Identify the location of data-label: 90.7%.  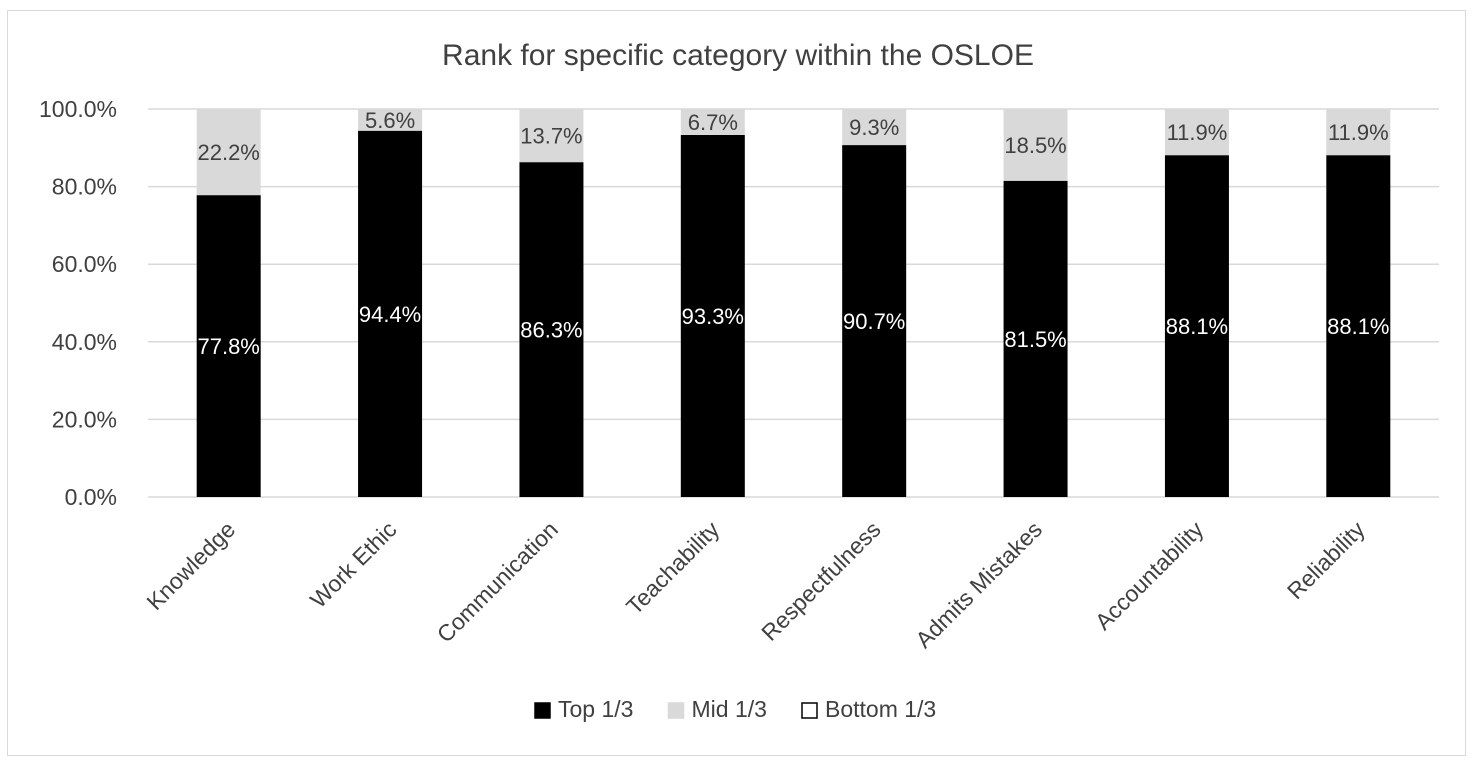
(874, 321).